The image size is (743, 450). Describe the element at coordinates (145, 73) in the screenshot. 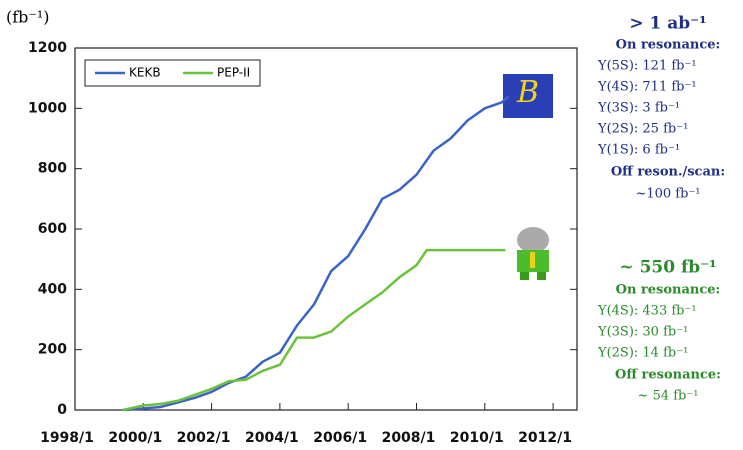

I see `legend-label: KEKB` at that location.